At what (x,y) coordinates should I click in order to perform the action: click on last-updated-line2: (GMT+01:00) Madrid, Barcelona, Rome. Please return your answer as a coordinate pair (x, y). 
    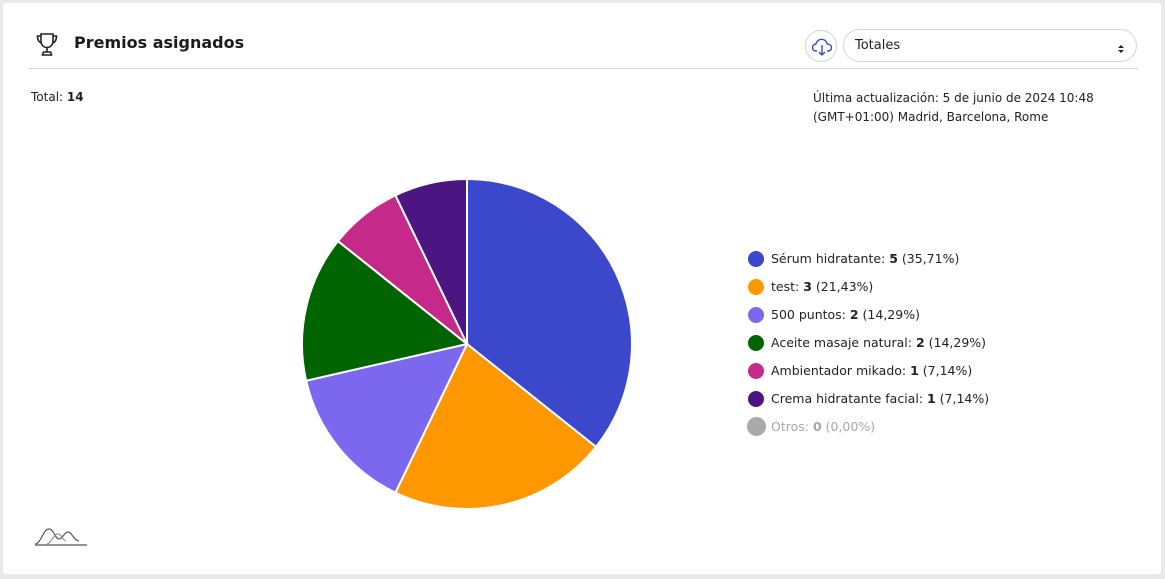
    Looking at the image, I should click on (931, 117).